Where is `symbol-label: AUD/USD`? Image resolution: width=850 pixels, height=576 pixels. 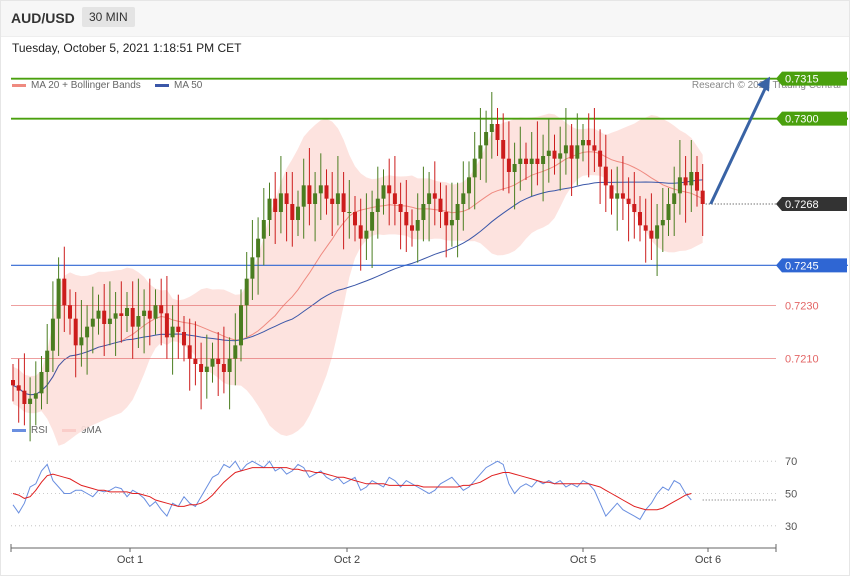 symbol-label: AUD/USD is located at coordinates (43, 18).